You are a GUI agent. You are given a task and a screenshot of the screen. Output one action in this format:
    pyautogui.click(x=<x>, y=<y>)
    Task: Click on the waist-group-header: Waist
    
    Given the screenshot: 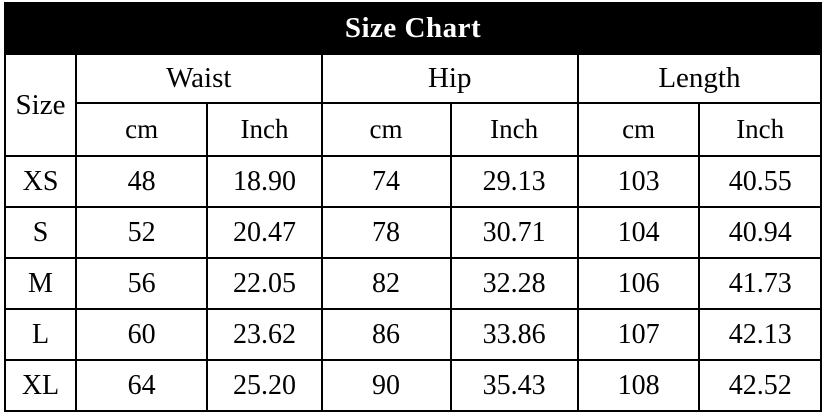 What is the action you would take?
    pyautogui.click(x=198, y=78)
    